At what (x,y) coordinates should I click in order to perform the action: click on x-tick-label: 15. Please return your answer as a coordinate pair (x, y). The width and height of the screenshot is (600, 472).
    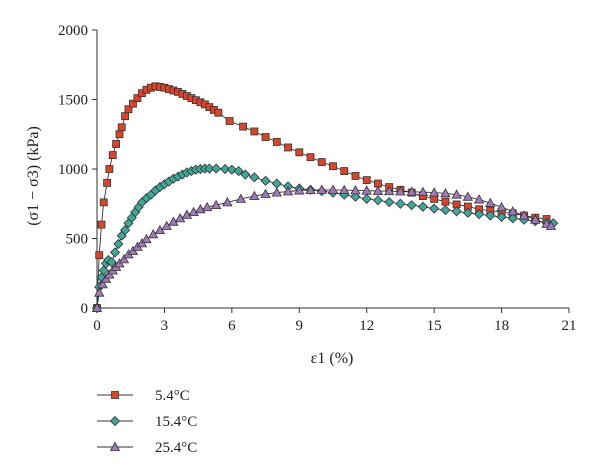
    Looking at the image, I should click on (434, 326).